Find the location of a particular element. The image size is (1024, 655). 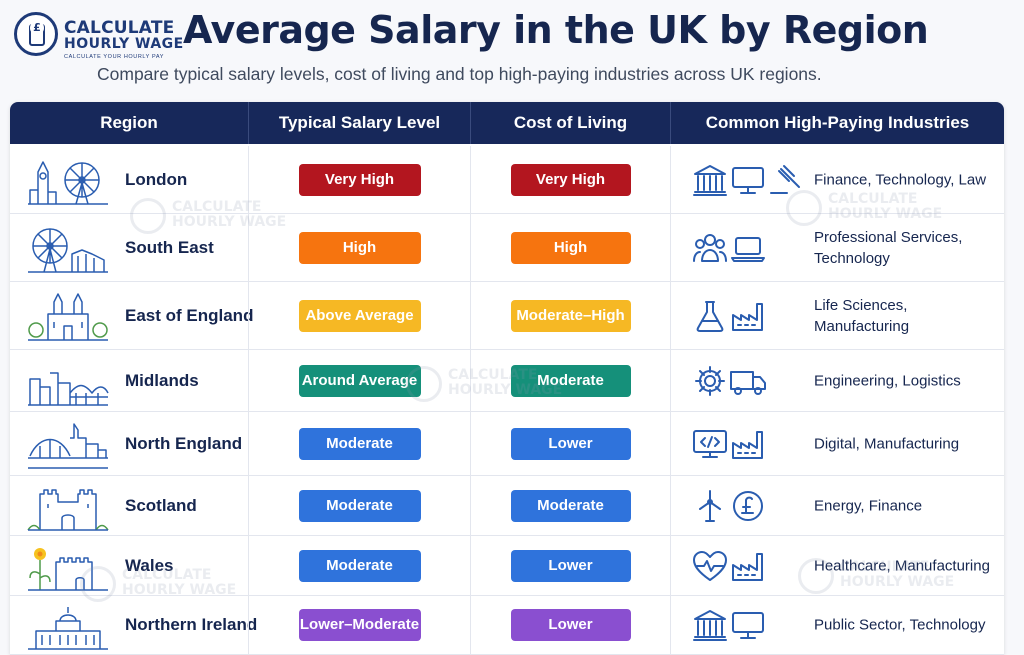

cost-of-living-cell: Moderate–High is located at coordinates (570, 315).